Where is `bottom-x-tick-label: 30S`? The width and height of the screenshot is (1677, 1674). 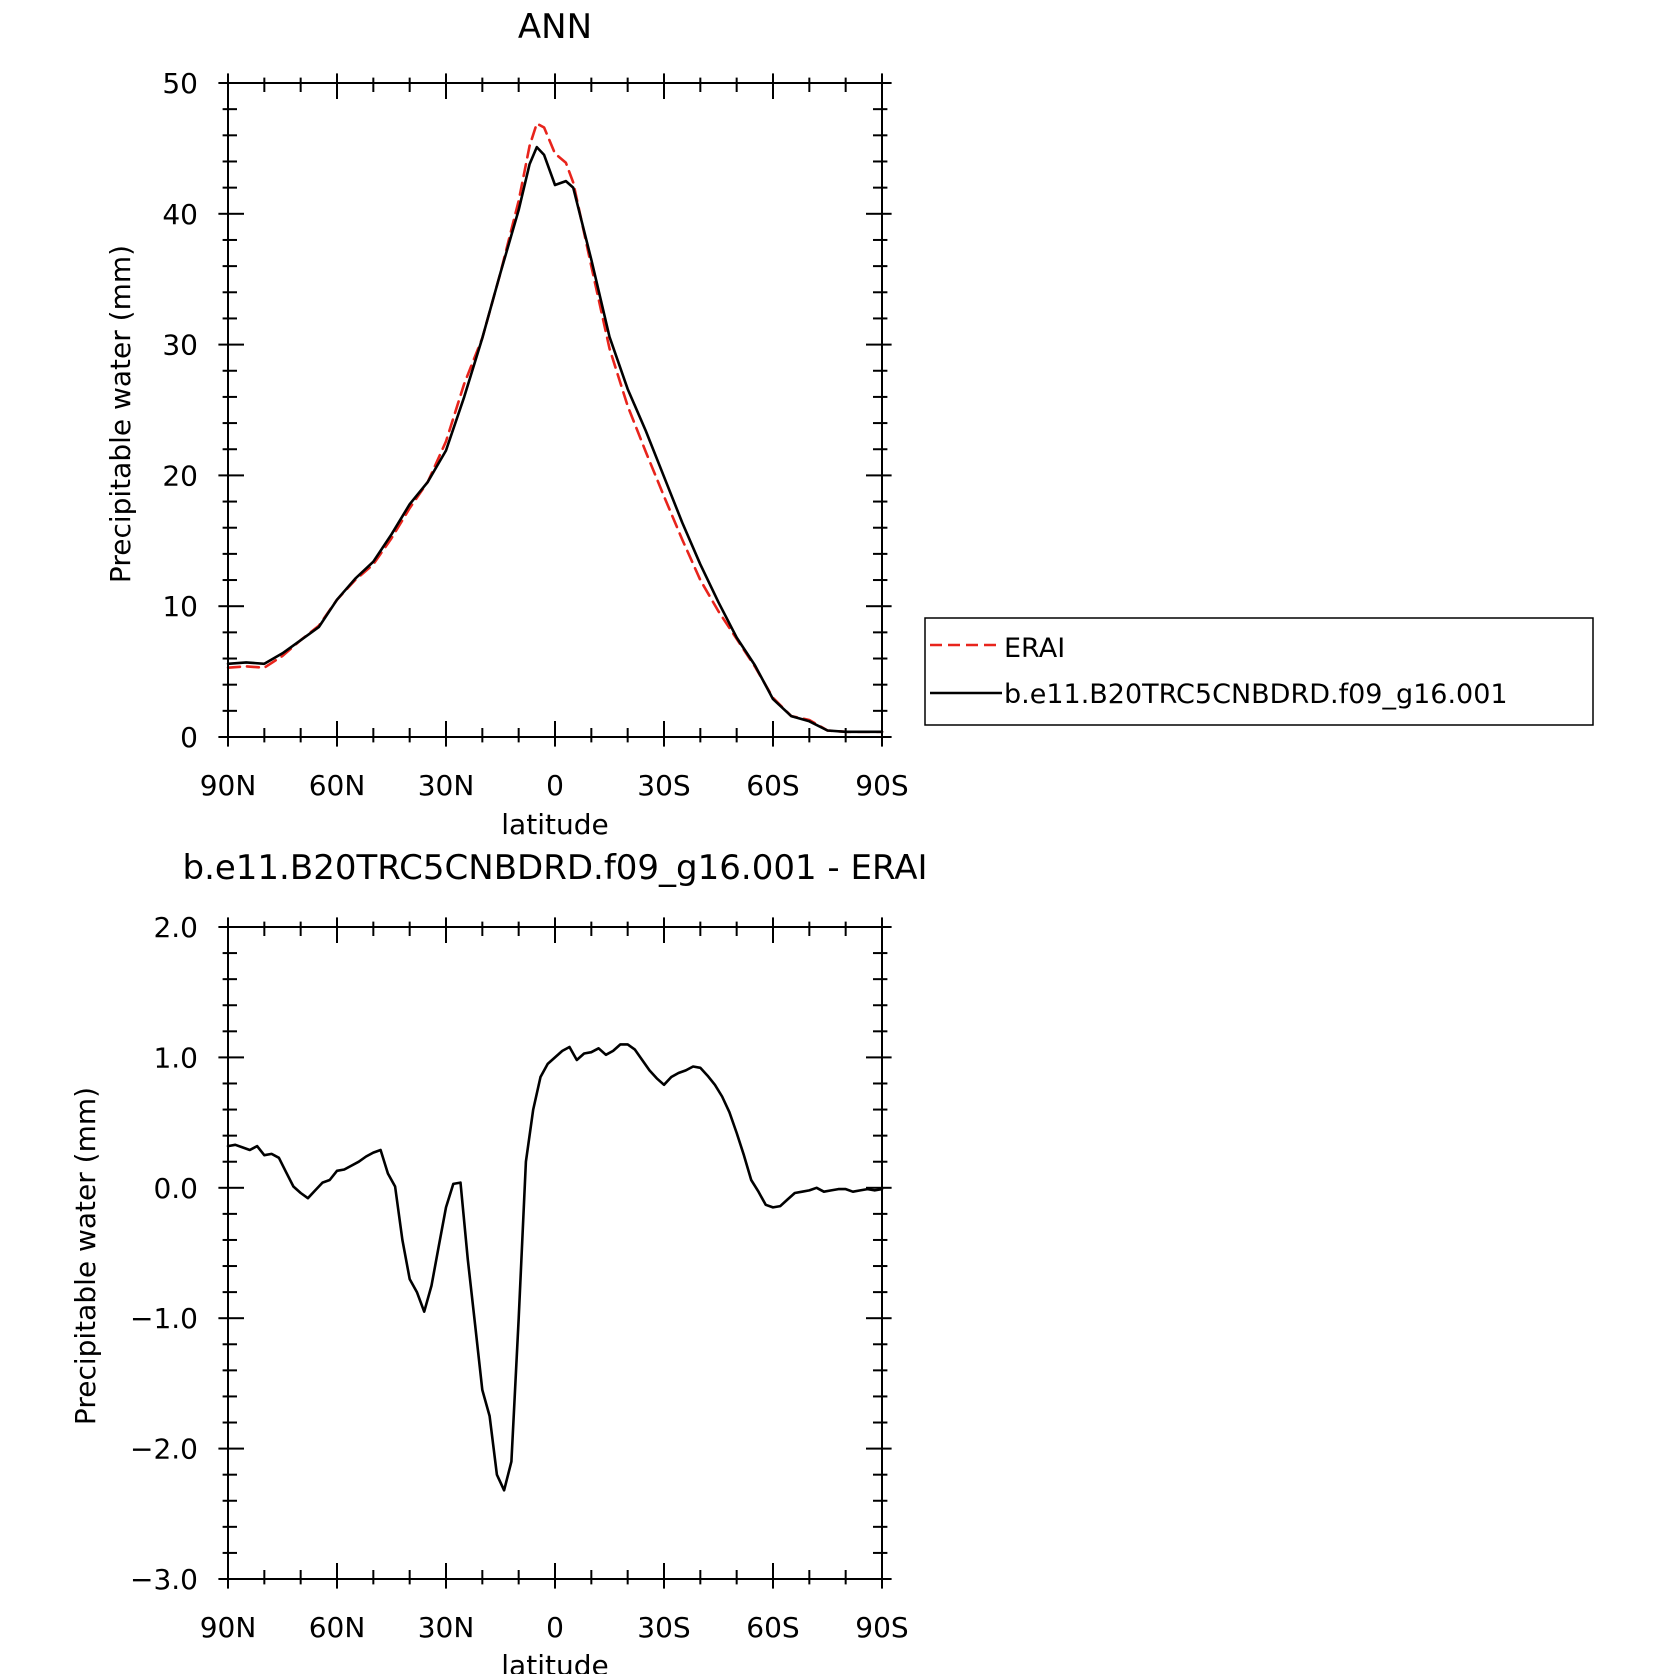 bottom-x-tick-label: 30S is located at coordinates (663, 1627).